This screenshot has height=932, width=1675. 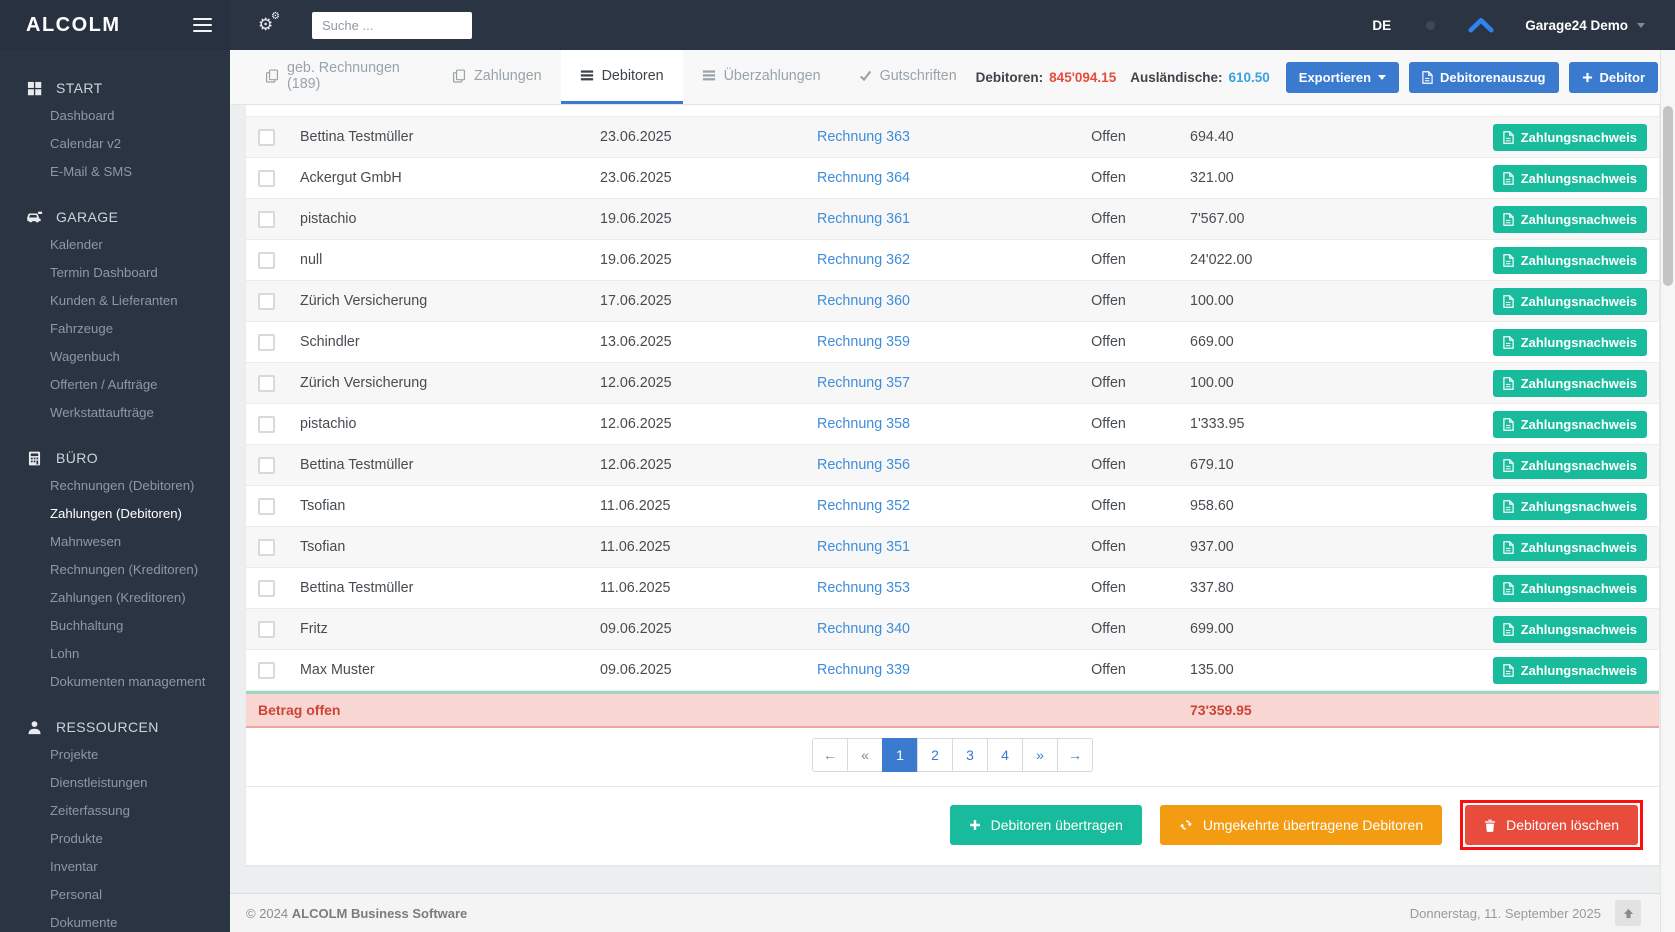 What do you see at coordinates (864, 588) in the screenshot?
I see `invoice-link: Rechnung 353` at bounding box center [864, 588].